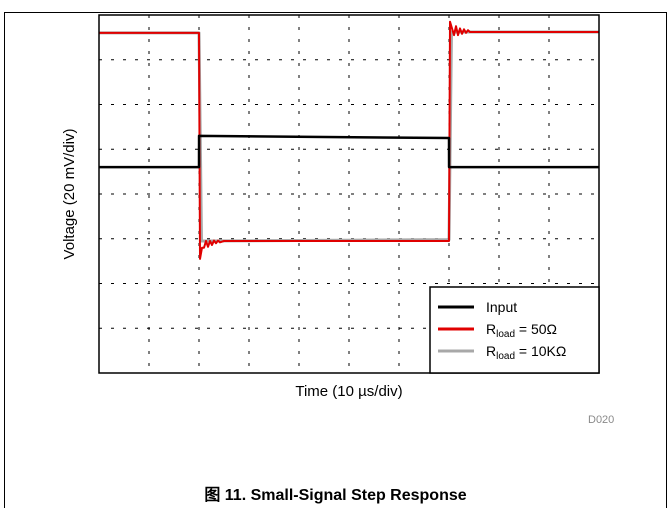 This screenshot has height=508, width=671. I want to click on page-frame-right, so click(666, 260).